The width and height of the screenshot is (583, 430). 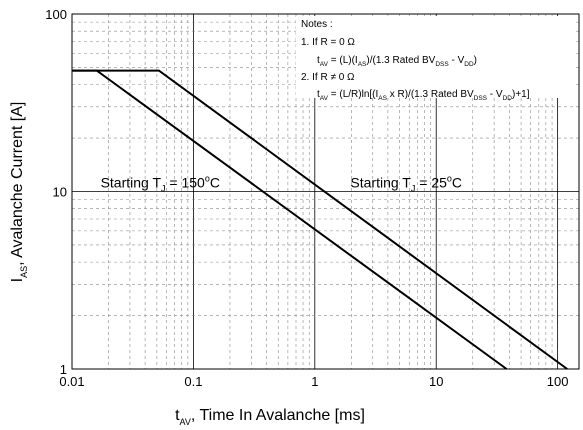 I want to click on notes-title: Notes :, so click(x=317, y=24).